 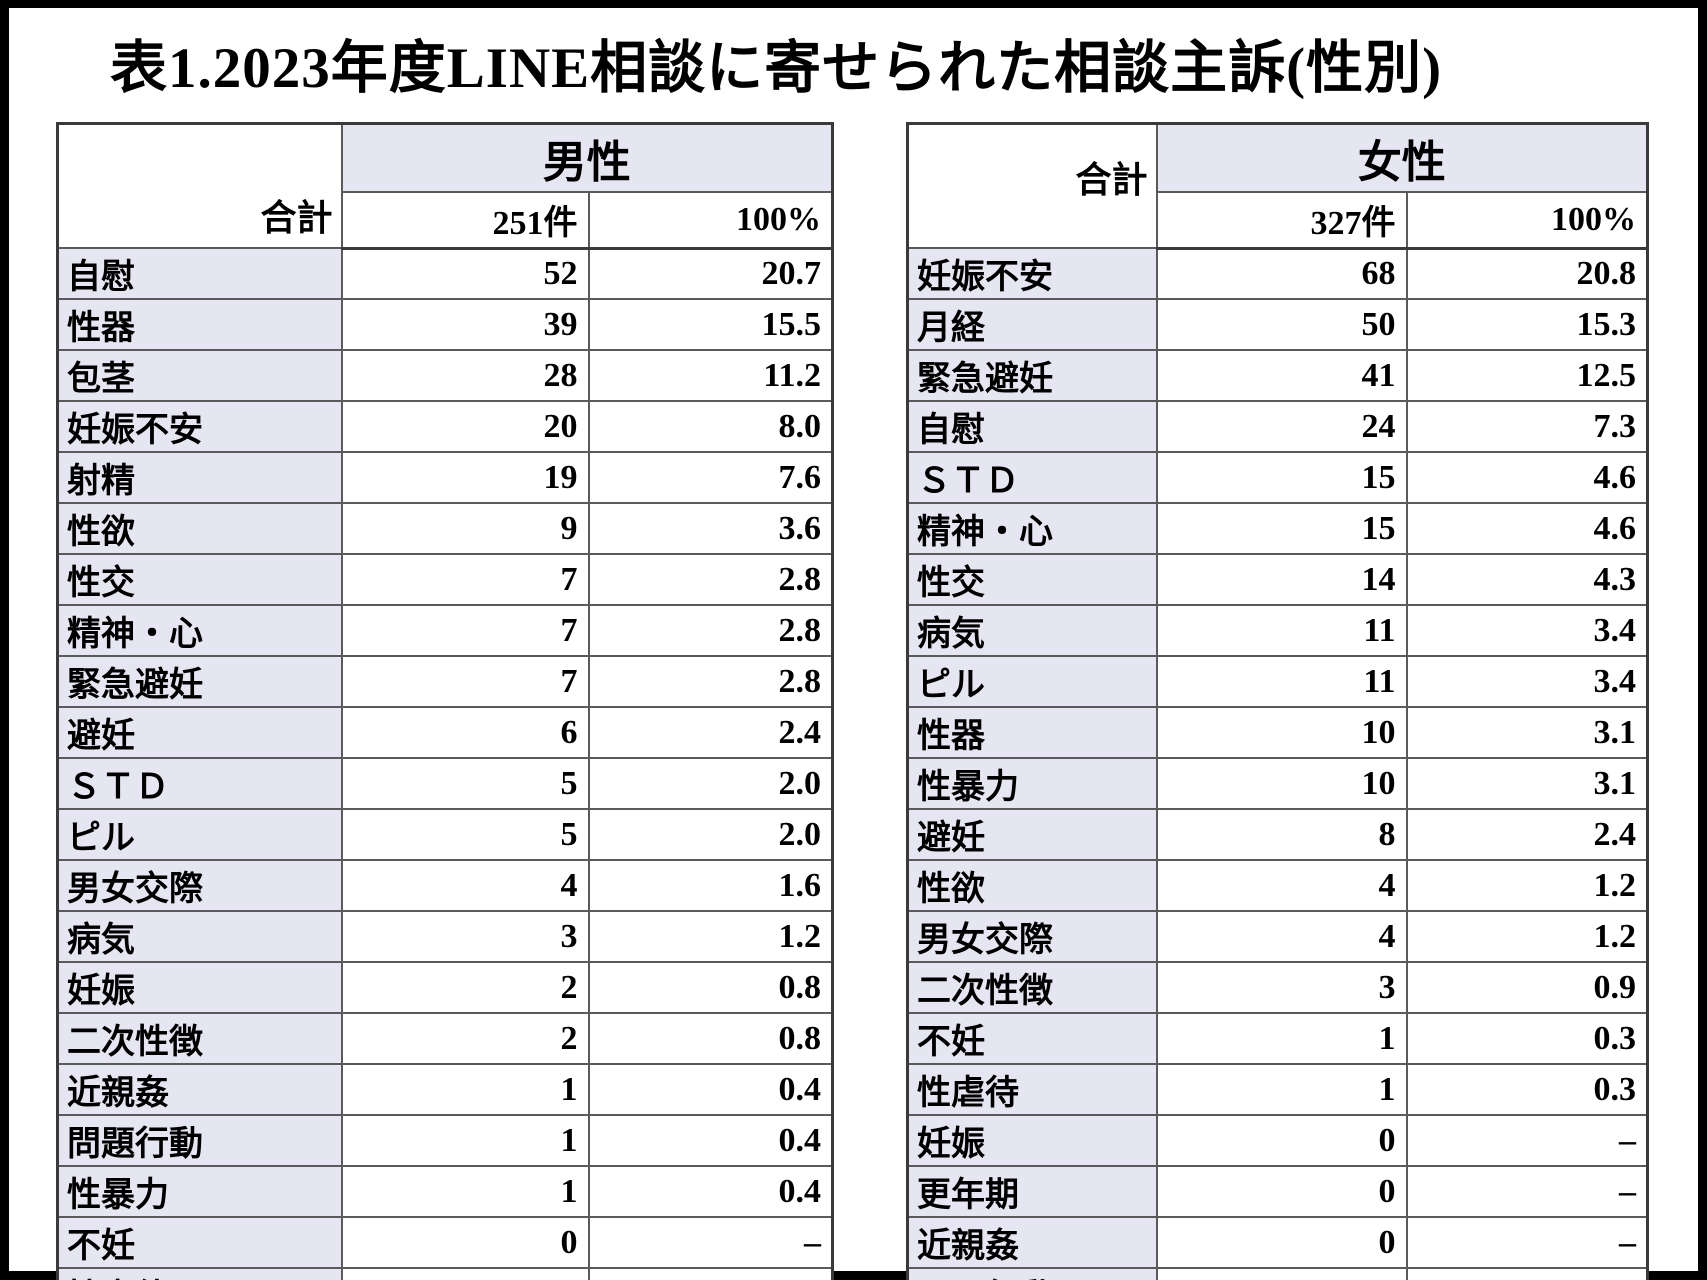 What do you see at coordinates (710, 579) in the screenshot?
I see `row-percent: 2.8` at bounding box center [710, 579].